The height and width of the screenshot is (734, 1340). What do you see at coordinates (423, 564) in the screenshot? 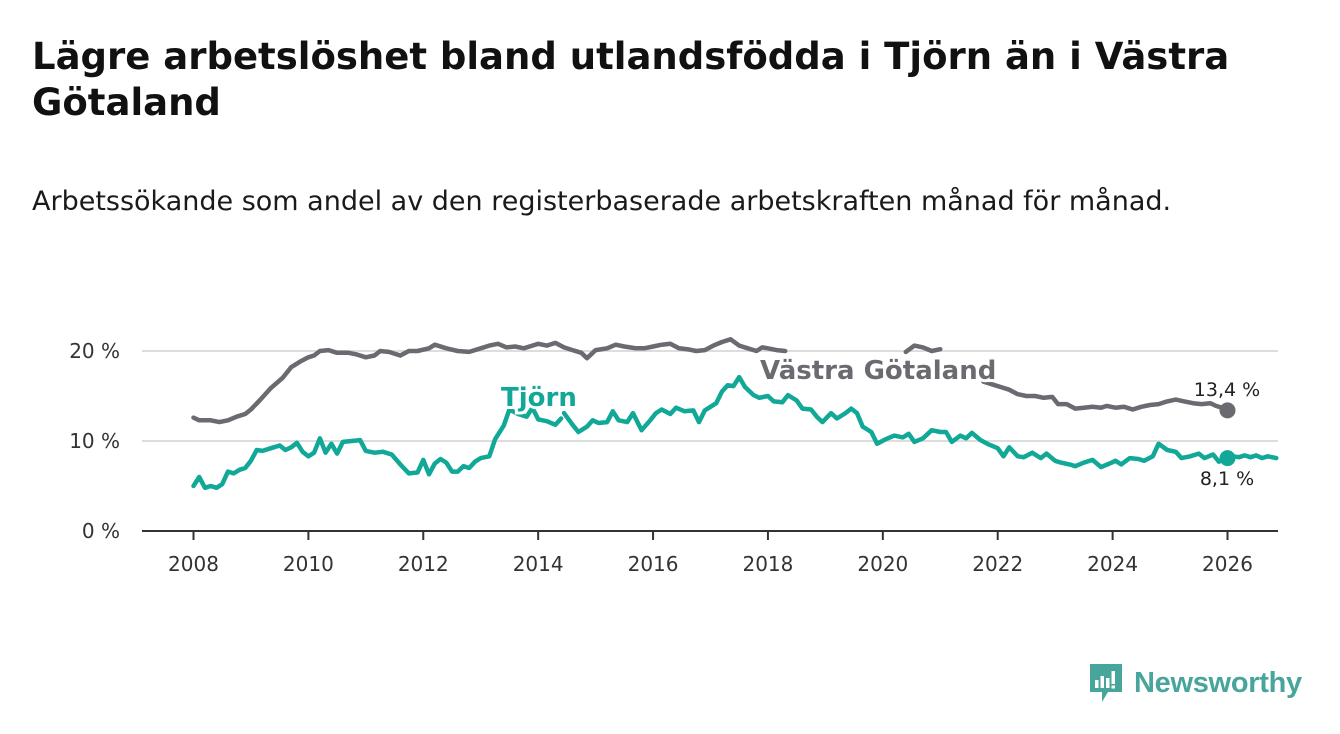
I see `x-tick-label: 2012` at bounding box center [423, 564].